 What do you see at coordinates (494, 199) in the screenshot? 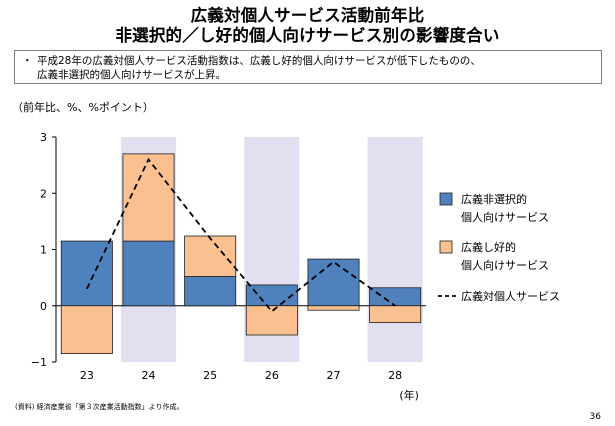
I see `legend-label-non-selective: 広義非選択的` at bounding box center [494, 199].